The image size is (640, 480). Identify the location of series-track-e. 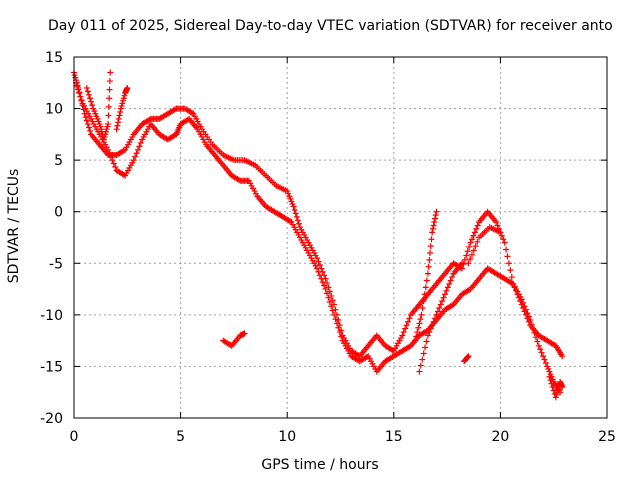
(426, 276).